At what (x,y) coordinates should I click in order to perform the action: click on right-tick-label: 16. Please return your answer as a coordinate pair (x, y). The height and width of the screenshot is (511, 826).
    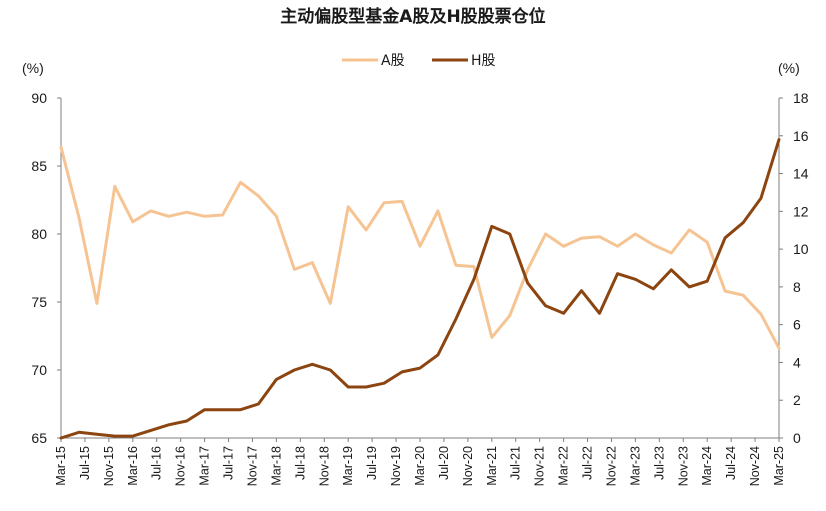
    Looking at the image, I should click on (801, 136).